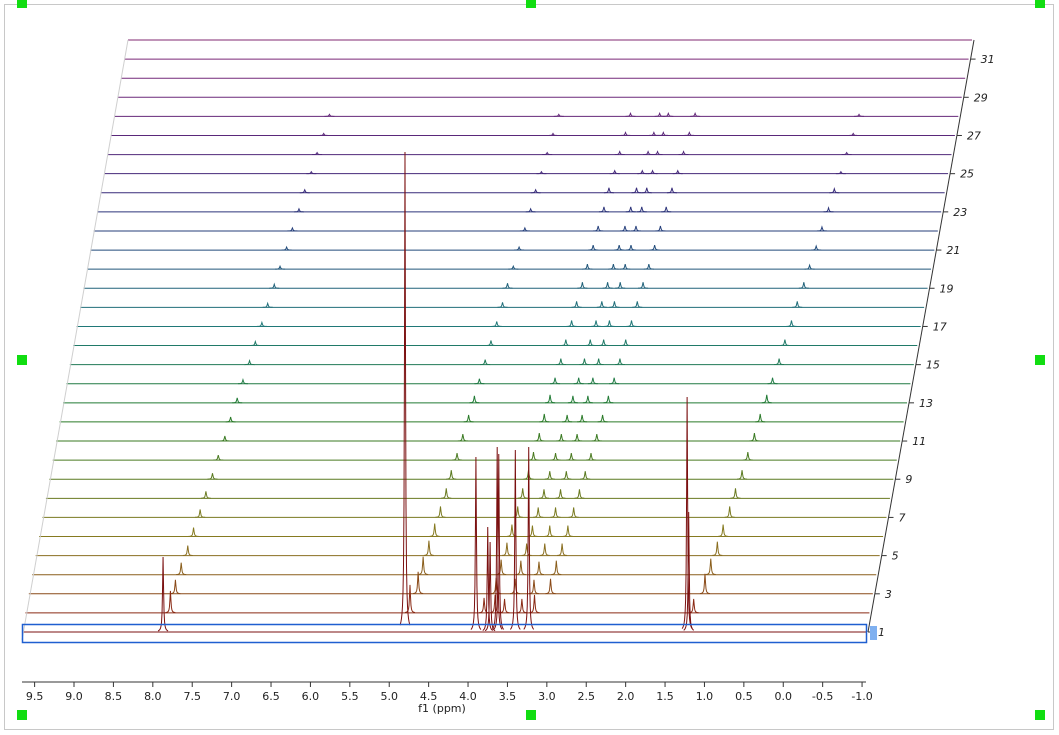 The image size is (1059, 735). I want to click on x-tick-label: 2.5, so click(586, 696).